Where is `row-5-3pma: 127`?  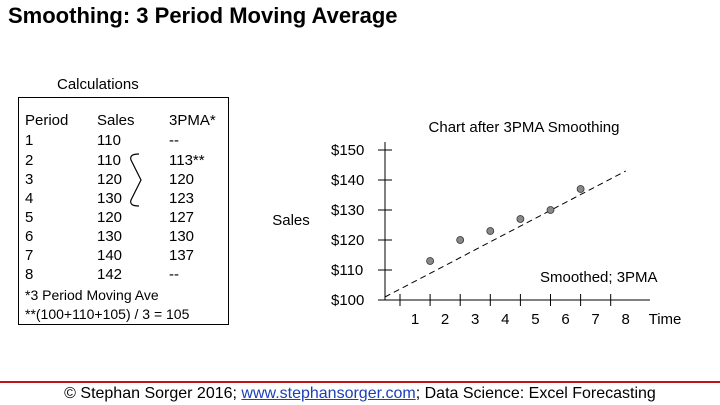
row-5-3pma: 127 is located at coordinates (182, 217).